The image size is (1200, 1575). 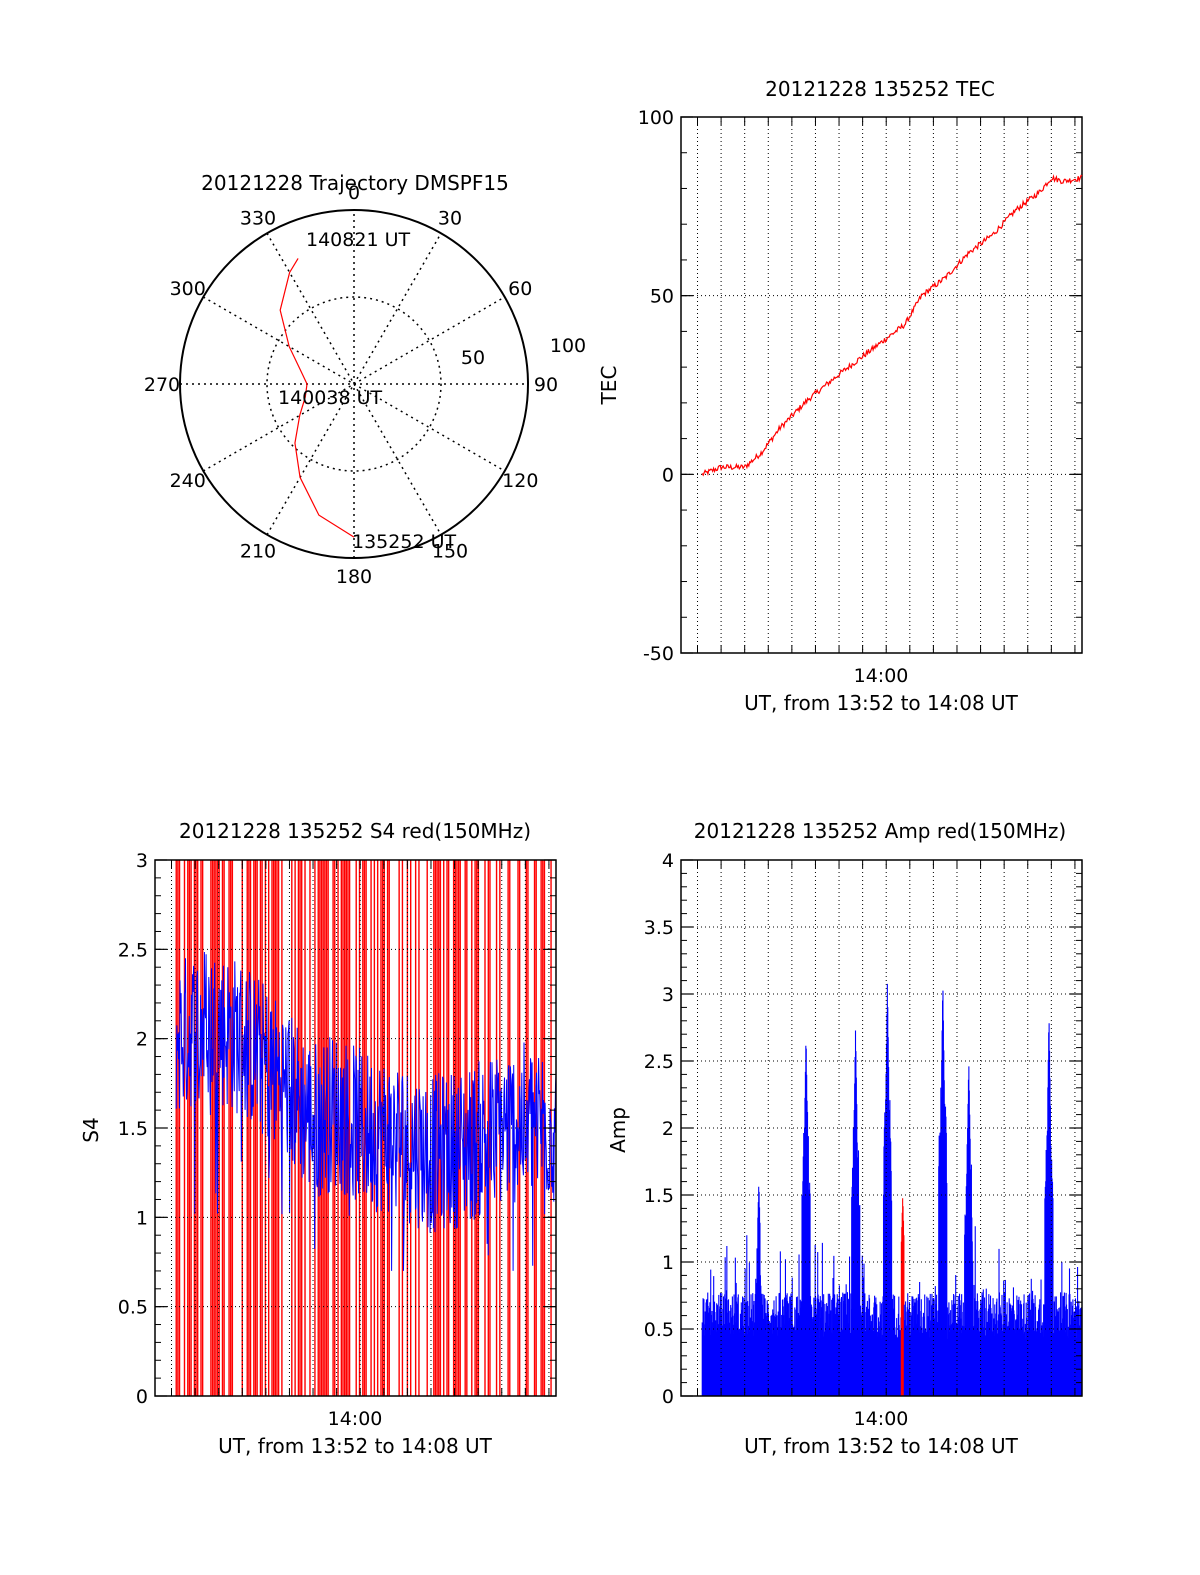 I want to click on s4-xlabel: UT, from 13:52 to 14:08 UT, so click(x=355, y=1446).